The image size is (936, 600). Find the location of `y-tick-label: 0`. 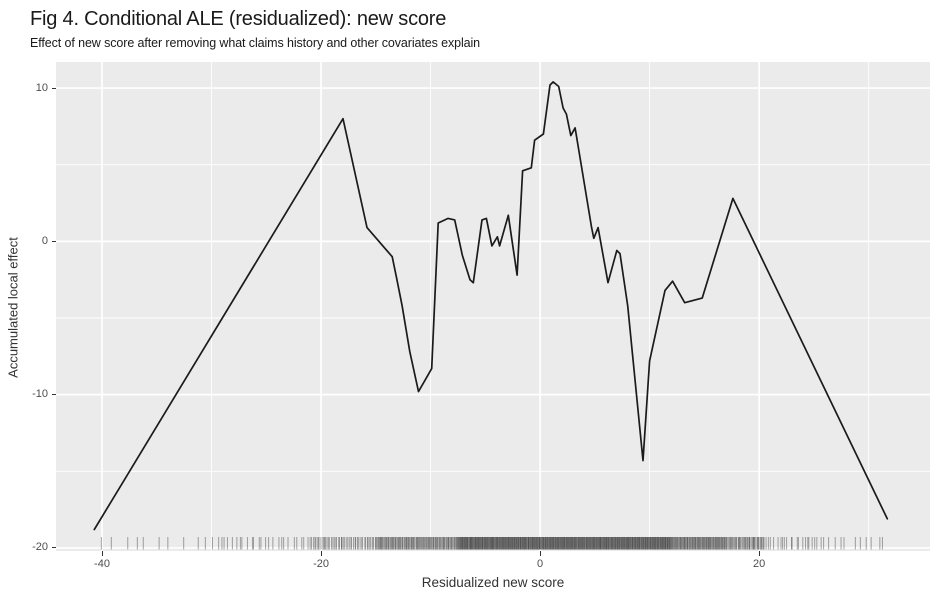

y-tick-label: 0 is located at coordinates (44, 240).